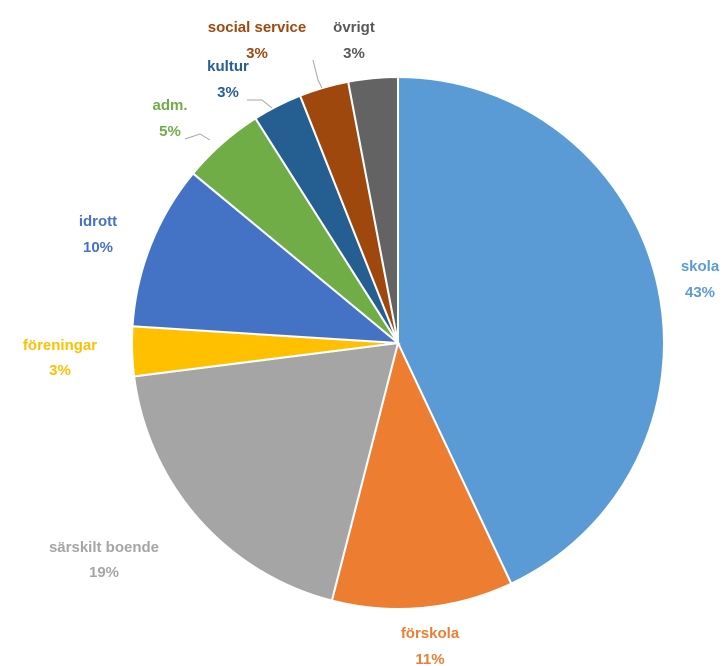 The width and height of the screenshot is (726, 666). I want to click on data-label-ovrigt: övrigt 3%, so click(354, 40).